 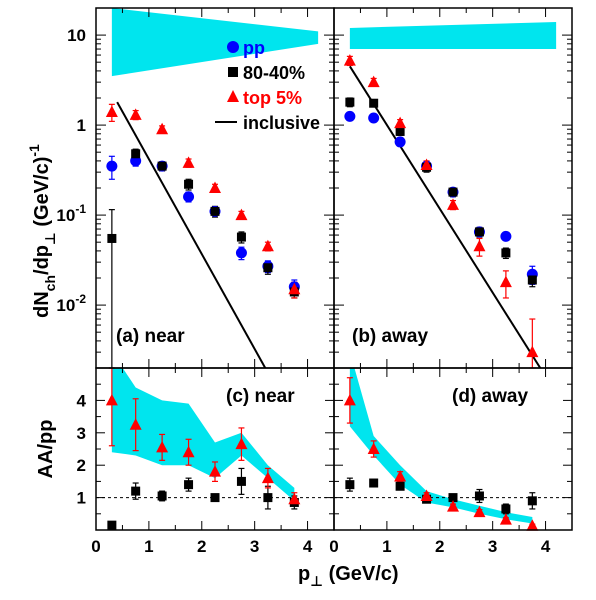 What do you see at coordinates (348, 576) in the screenshot?
I see `x-axis-title: p⊥ (GeV/c)` at bounding box center [348, 576].